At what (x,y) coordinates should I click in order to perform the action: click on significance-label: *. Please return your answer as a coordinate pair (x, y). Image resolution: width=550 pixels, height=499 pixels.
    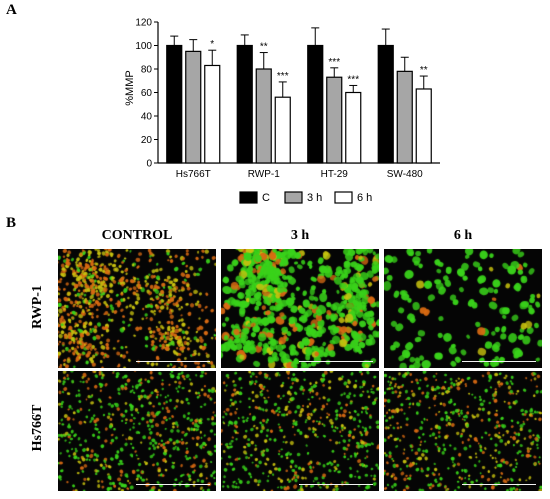
    Looking at the image, I should click on (212, 44).